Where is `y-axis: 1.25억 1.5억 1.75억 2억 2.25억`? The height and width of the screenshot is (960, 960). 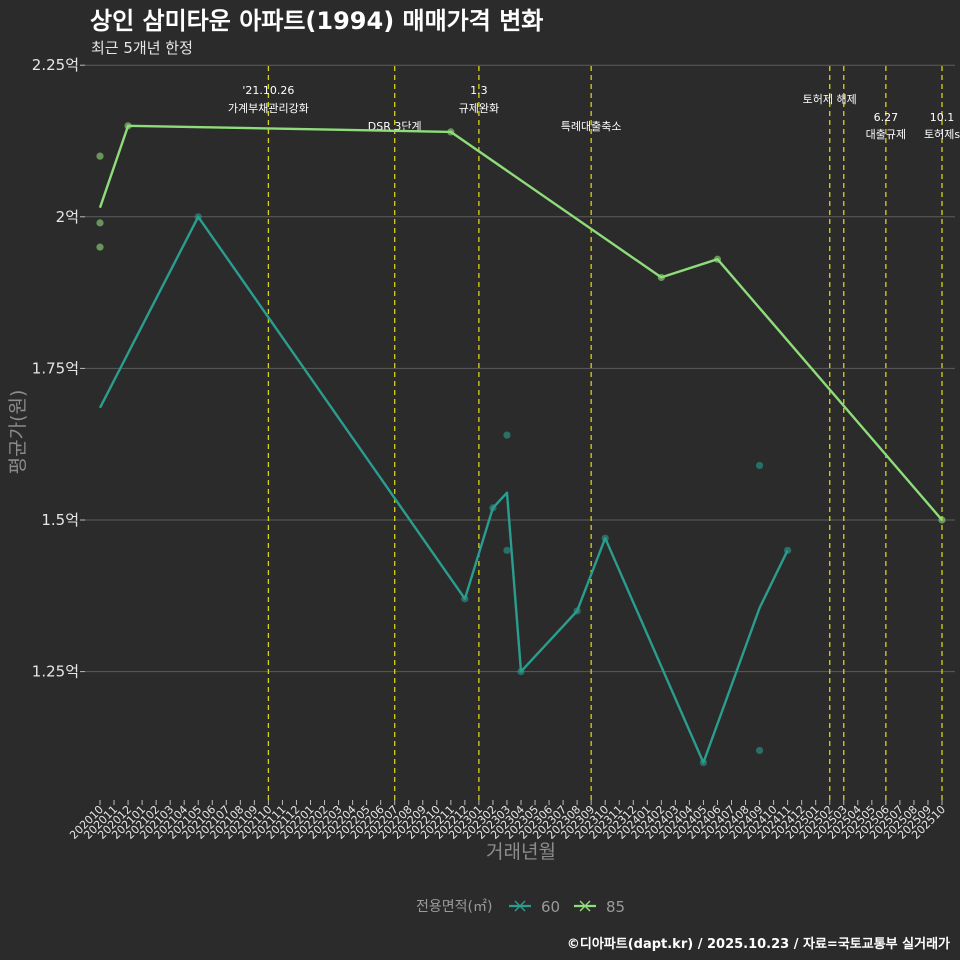
y-axis: 1.25억 1.5억 1.75억 2억 2.25억 is located at coordinates (58, 368).